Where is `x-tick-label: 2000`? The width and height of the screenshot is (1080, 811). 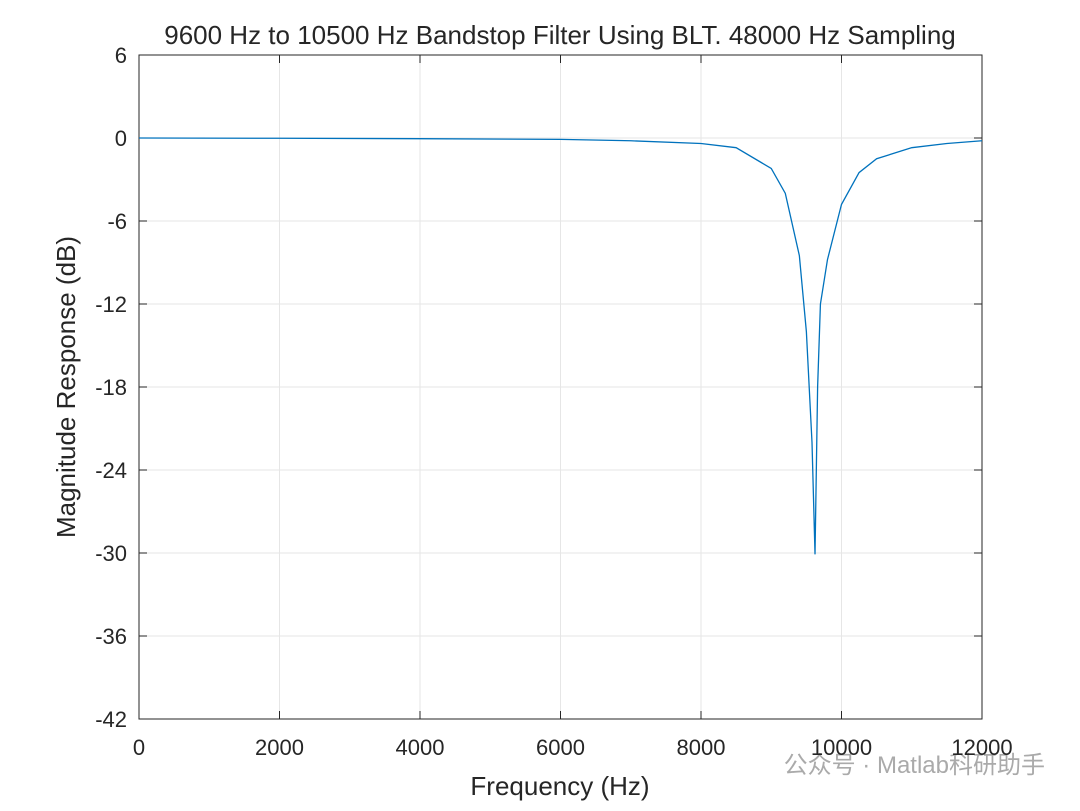 x-tick-label: 2000 is located at coordinates (279, 747).